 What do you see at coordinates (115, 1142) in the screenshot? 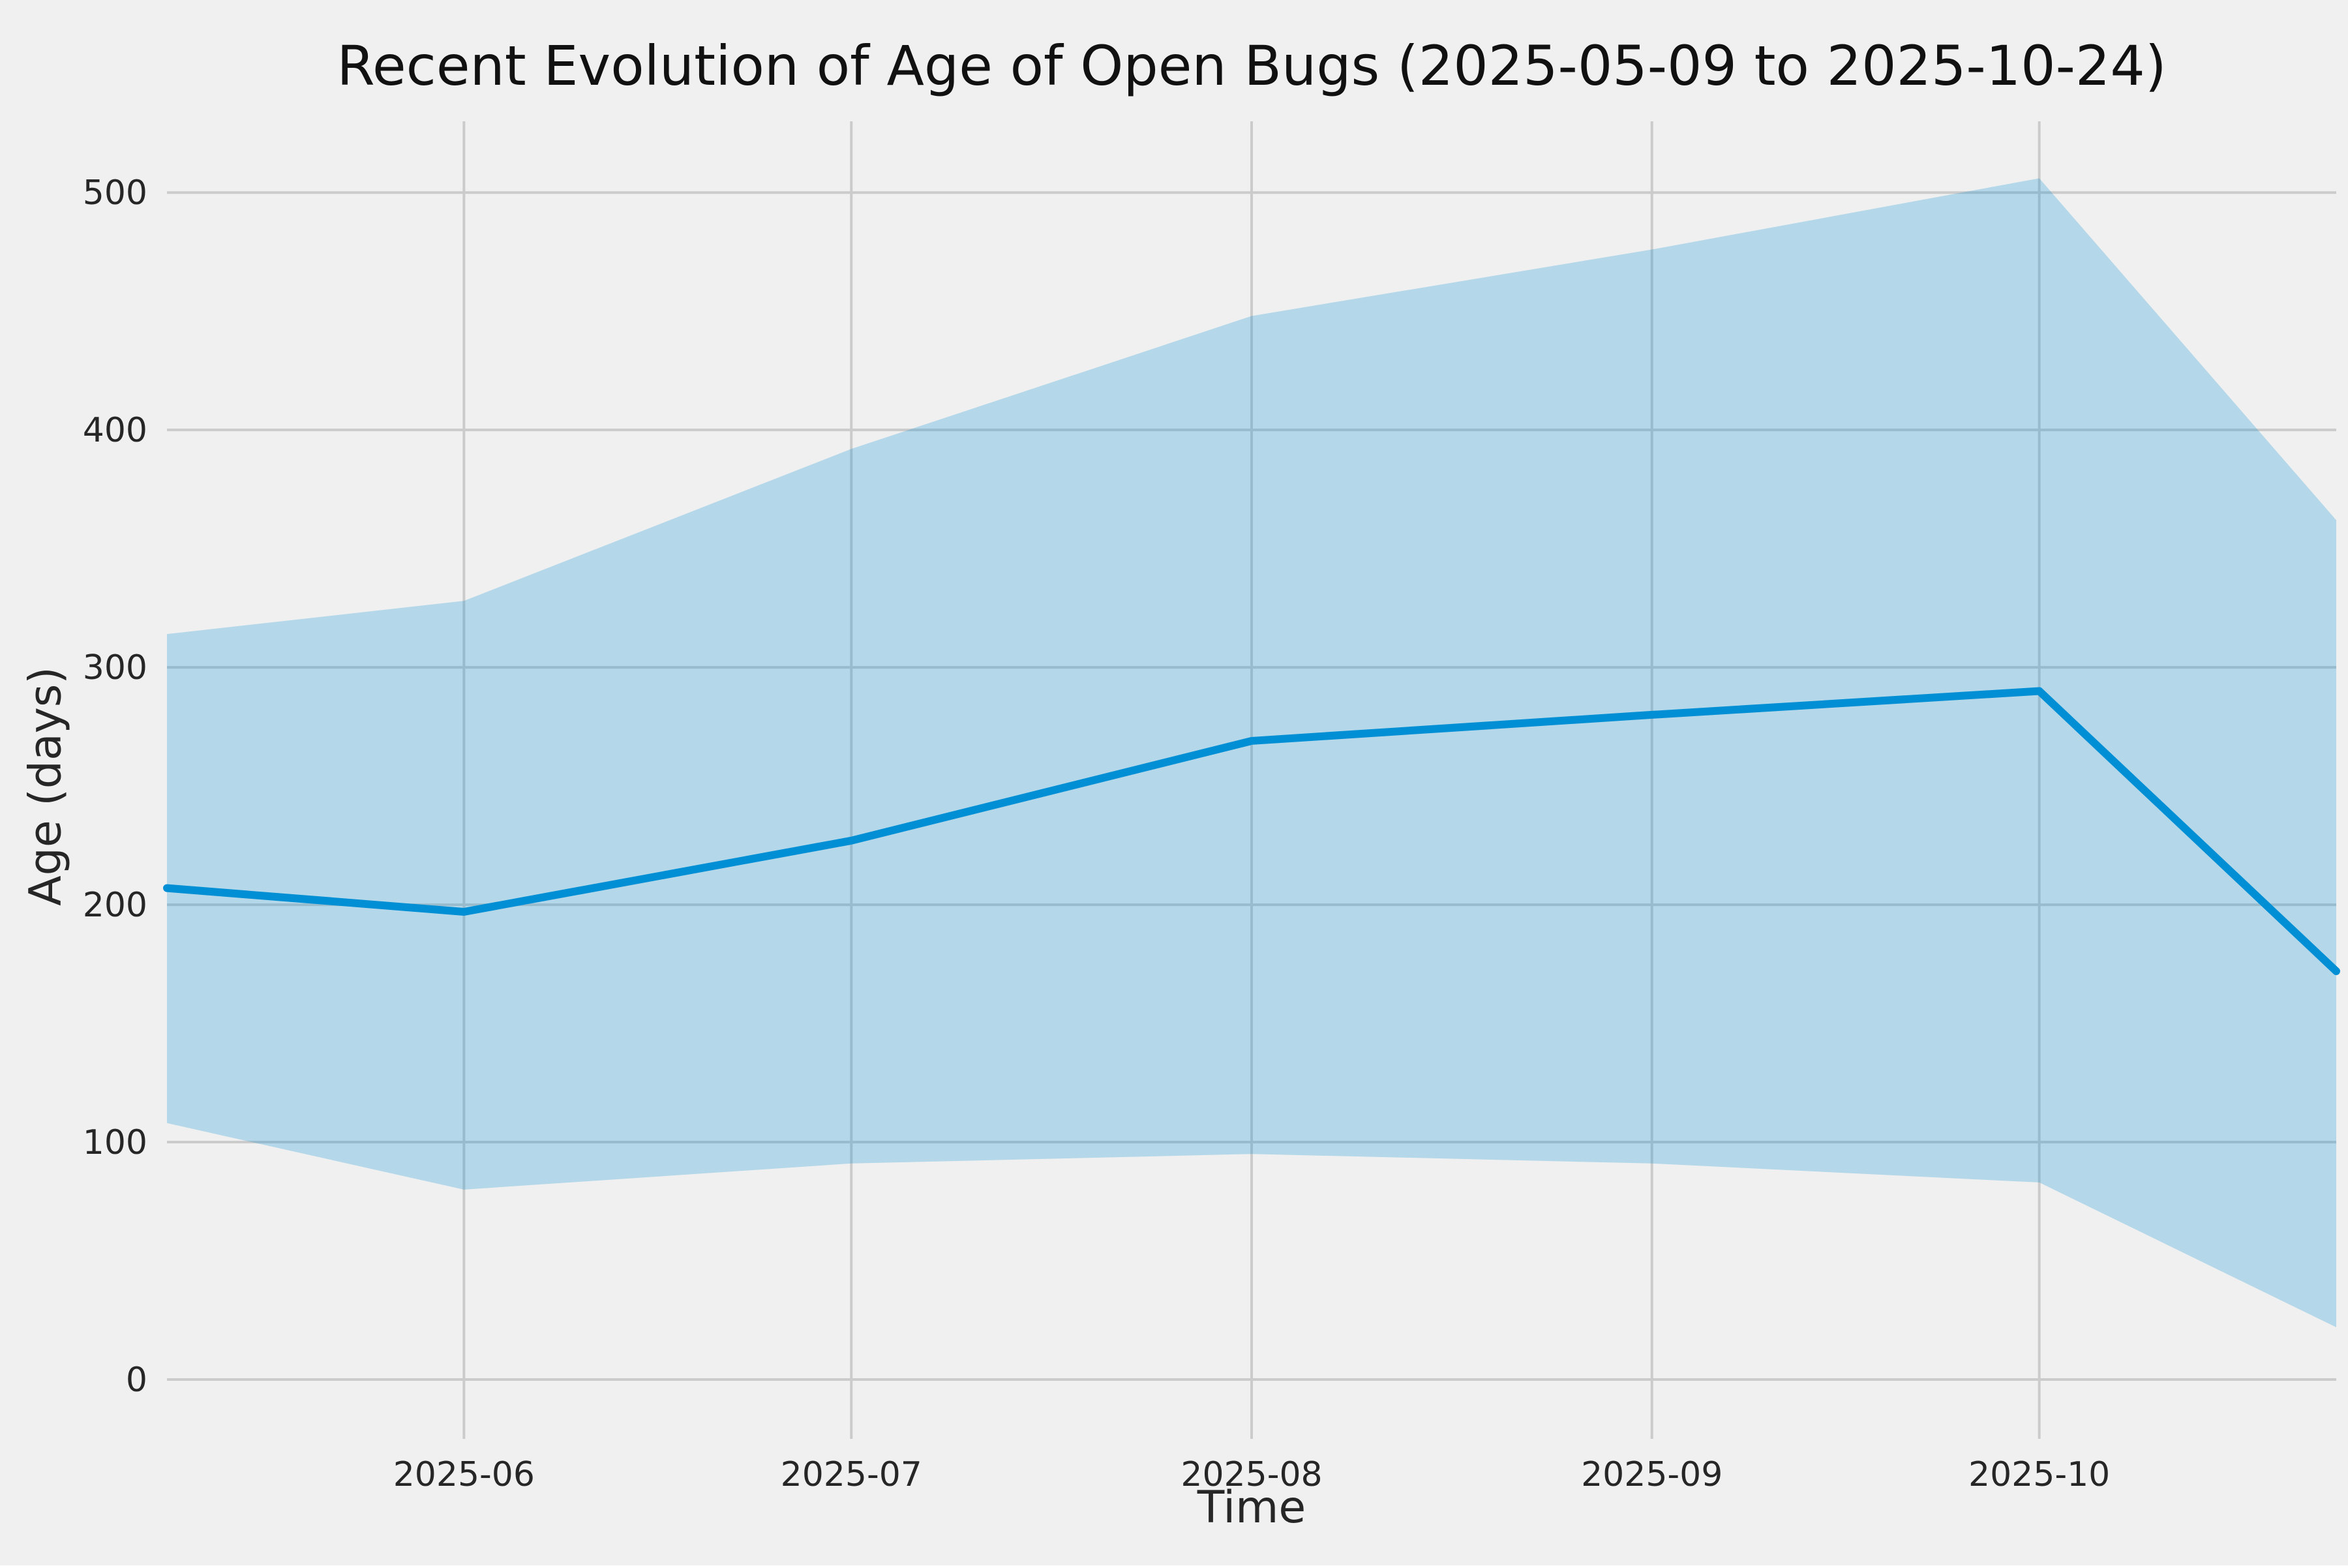
I see `y-tick-label: 100` at bounding box center [115, 1142].